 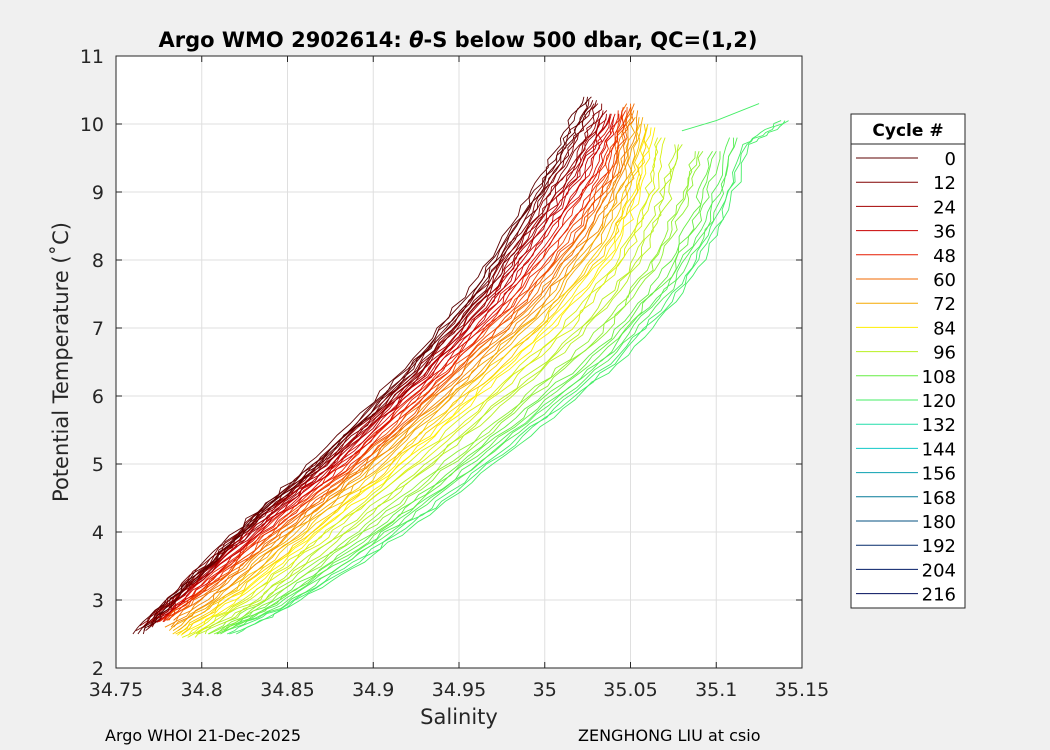 I want to click on legend-label: 156, so click(x=939, y=474).